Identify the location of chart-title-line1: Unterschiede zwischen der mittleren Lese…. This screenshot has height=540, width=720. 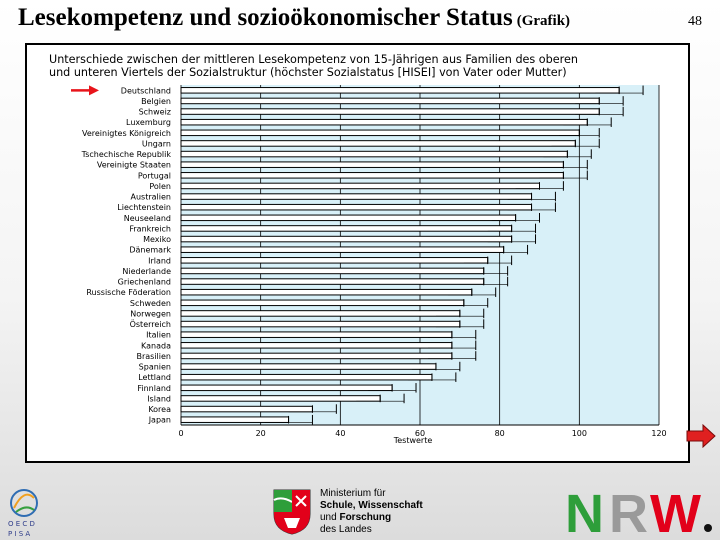
(313, 59).